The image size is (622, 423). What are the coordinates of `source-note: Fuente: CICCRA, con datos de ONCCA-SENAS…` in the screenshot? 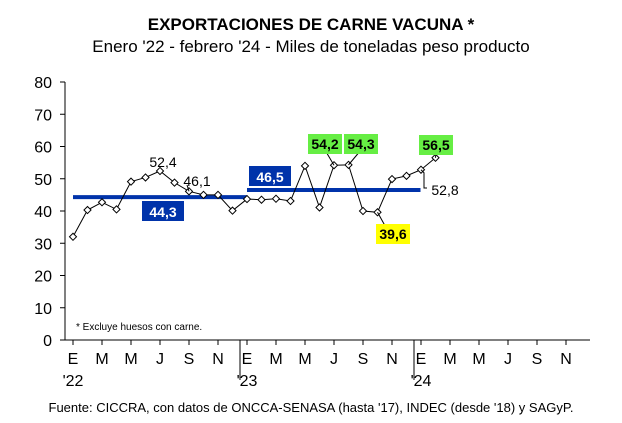 It's located at (311, 407).